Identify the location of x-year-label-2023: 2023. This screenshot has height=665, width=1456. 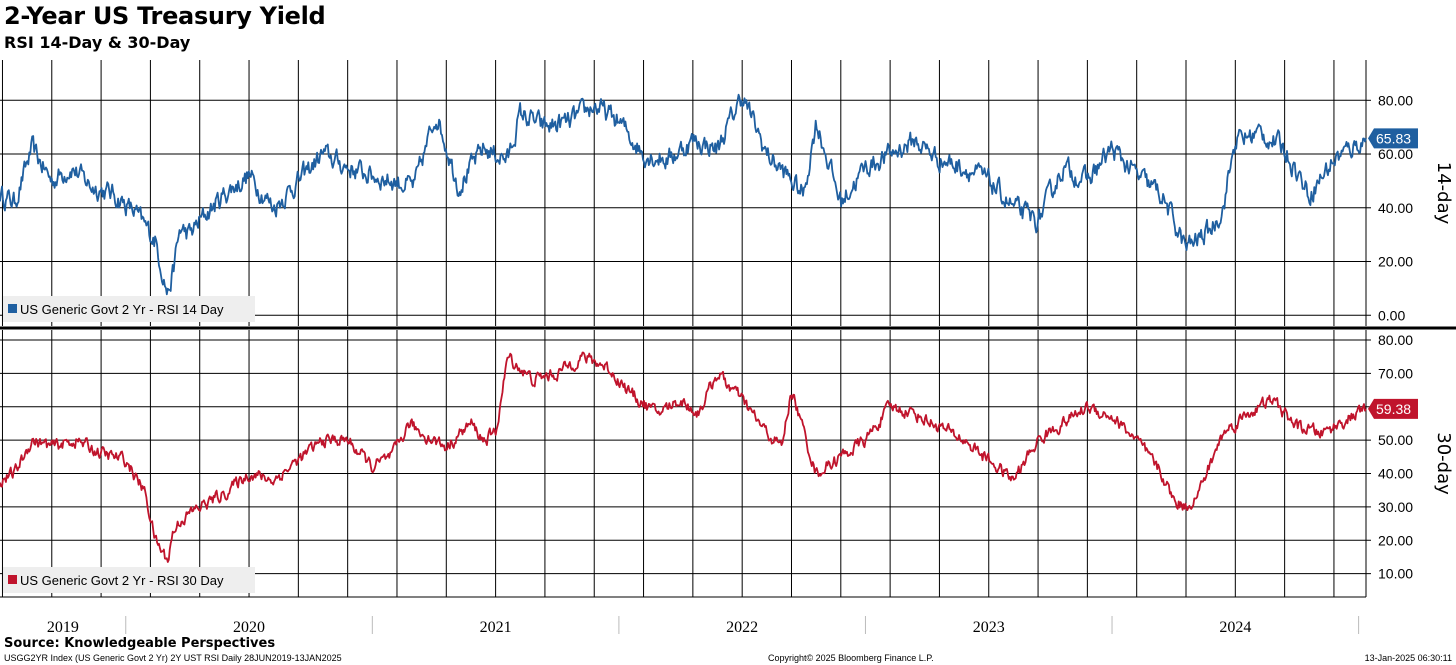
(989, 627).